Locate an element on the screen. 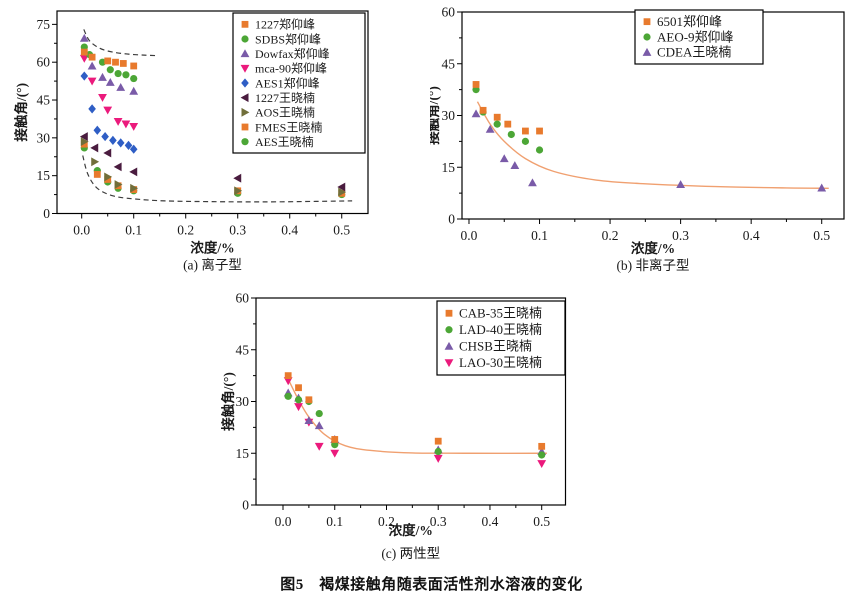 This screenshot has width=863, height=605. legend-item: CDEA王晓楠 is located at coordinates (686, 52).